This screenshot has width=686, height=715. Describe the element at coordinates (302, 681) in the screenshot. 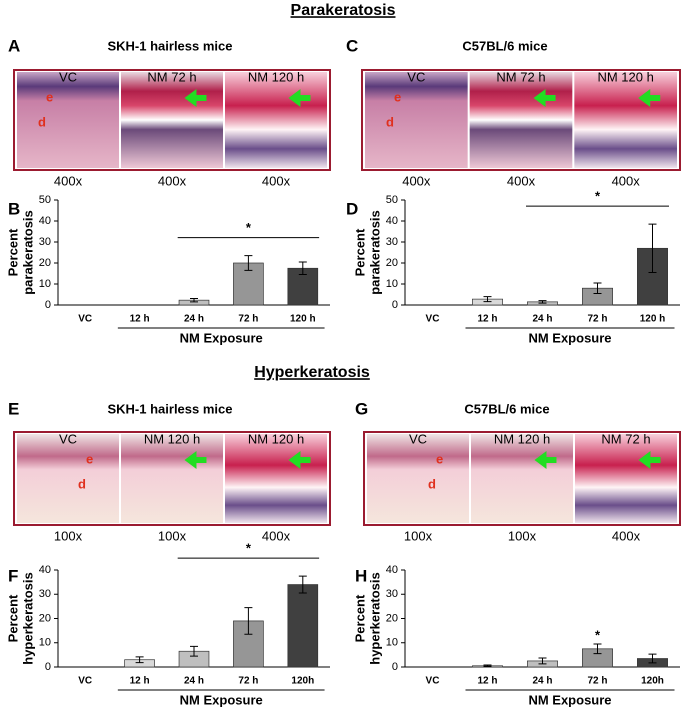

I see `x-tick-label: 120h` at that location.